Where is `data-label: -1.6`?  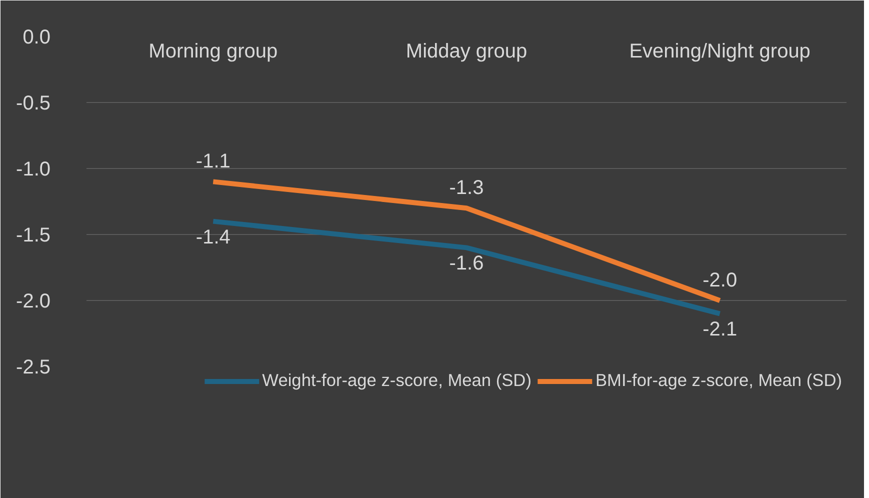 data-label: -1.6 is located at coordinates (466, 263).